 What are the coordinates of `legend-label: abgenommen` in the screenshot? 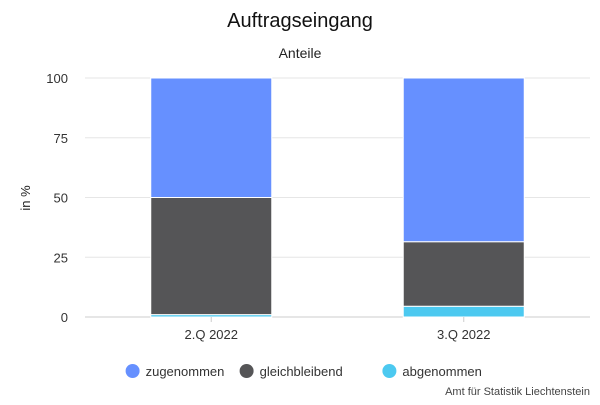 It's located at (442, 371).